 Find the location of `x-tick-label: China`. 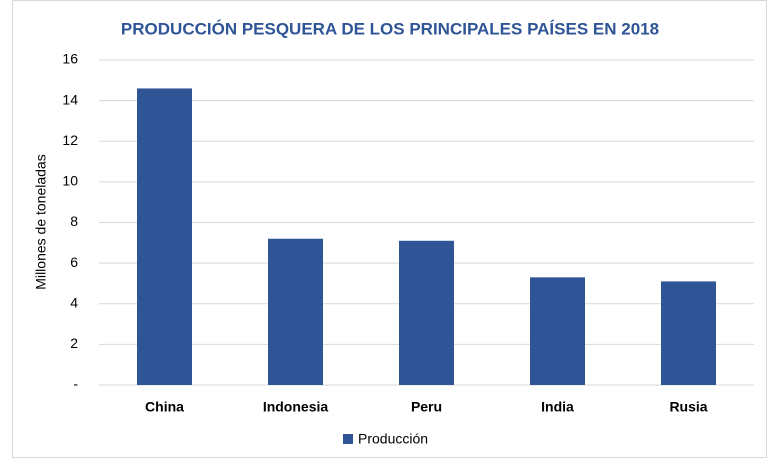

x-tick-label: China is located at coordinates (164, 407).